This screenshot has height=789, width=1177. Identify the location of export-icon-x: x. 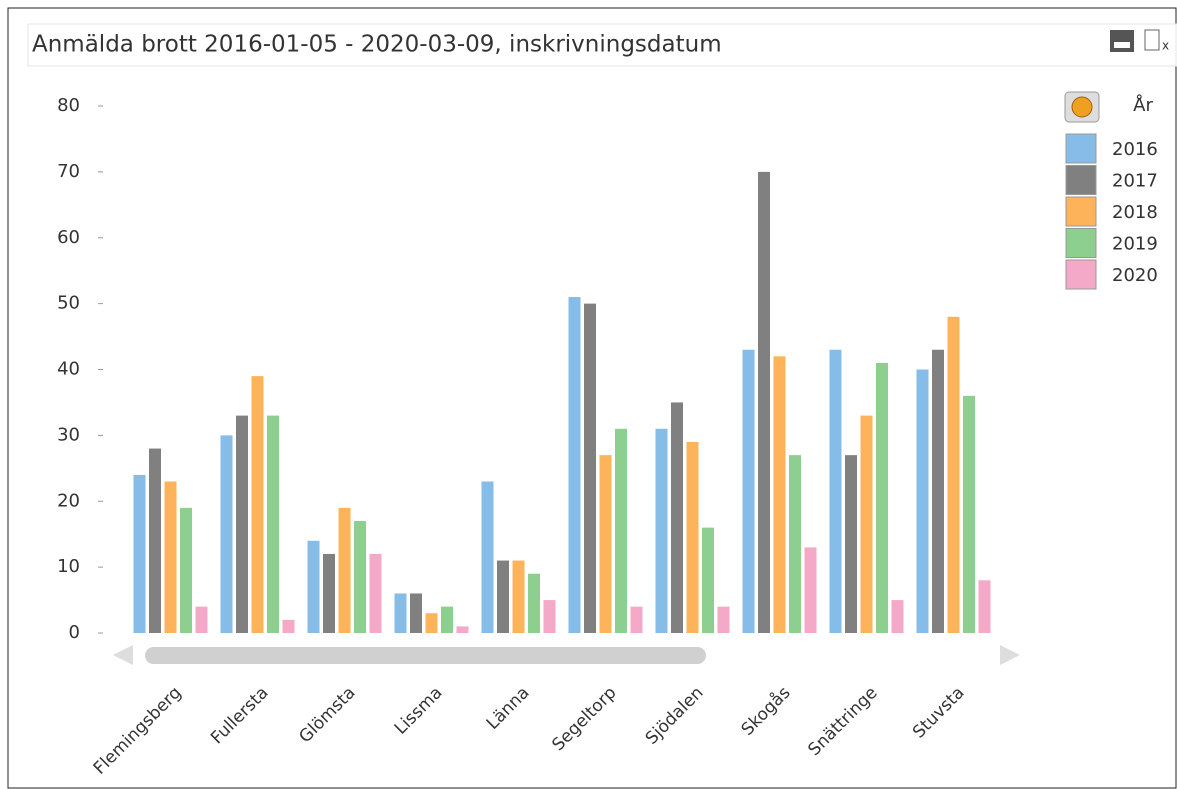
(1165, 46).